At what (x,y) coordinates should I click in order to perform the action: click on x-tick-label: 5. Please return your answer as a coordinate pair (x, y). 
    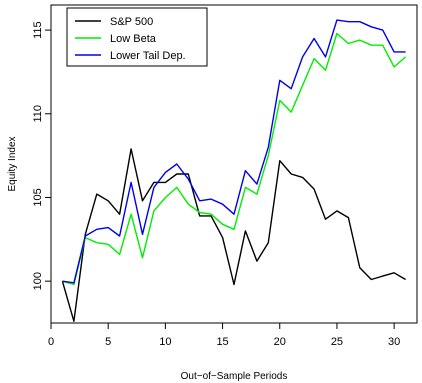
    Looking at the image, I should click on (108, 342).